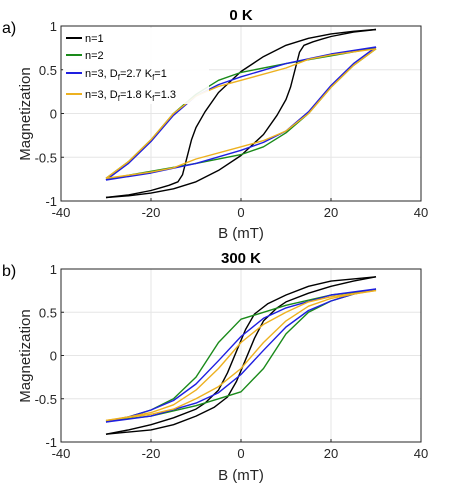 This screenshot has height=490, width=469. Describe the element at coordinates (25, 355) in the screenshot. I see `panel-b-ylabel: Magnetization` at that location.